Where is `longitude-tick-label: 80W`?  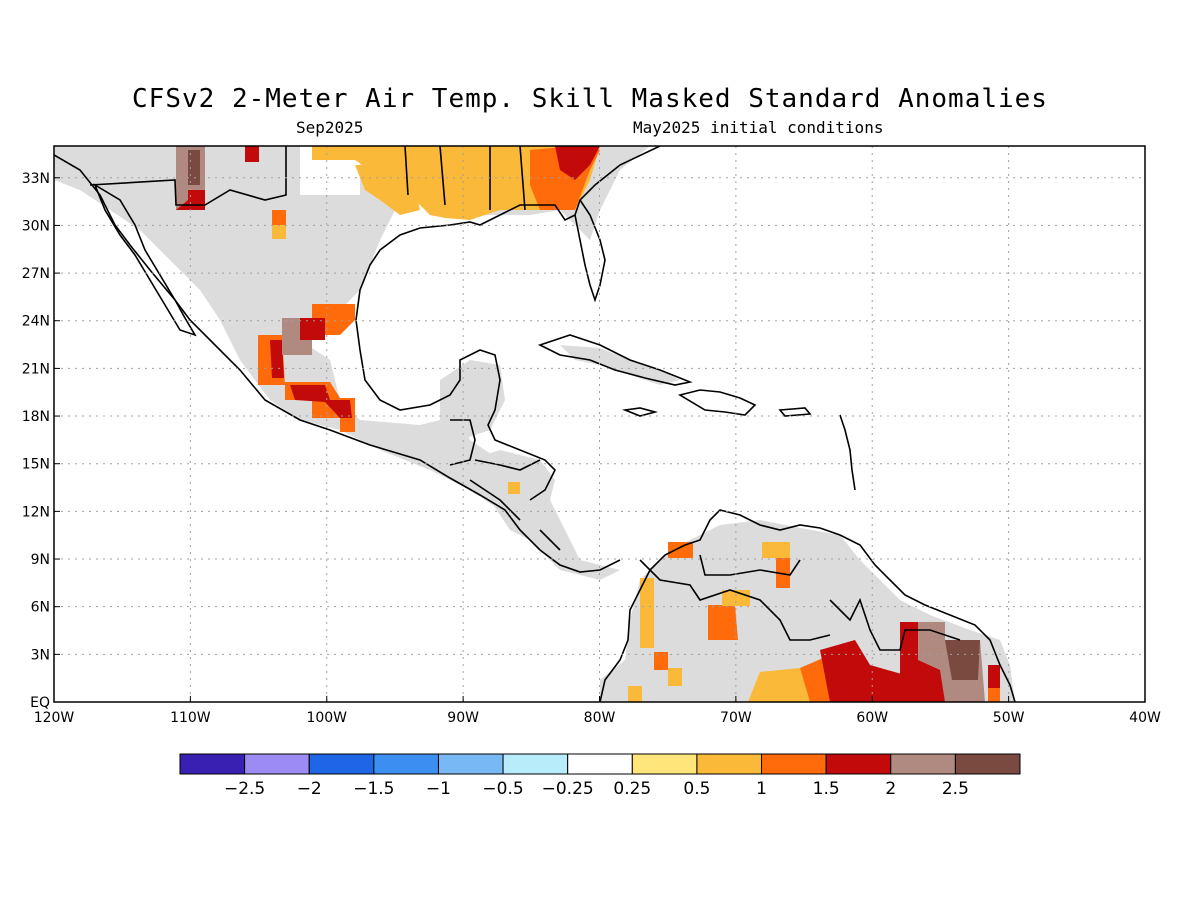
longitude-tick-label: 80W is located at coordinates (600, 718).